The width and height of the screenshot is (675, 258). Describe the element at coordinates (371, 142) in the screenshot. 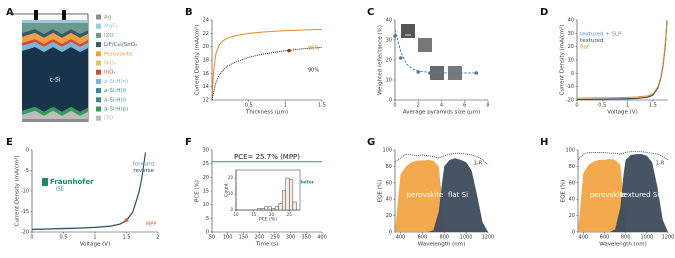

I see `panel-letter: G` at that location.